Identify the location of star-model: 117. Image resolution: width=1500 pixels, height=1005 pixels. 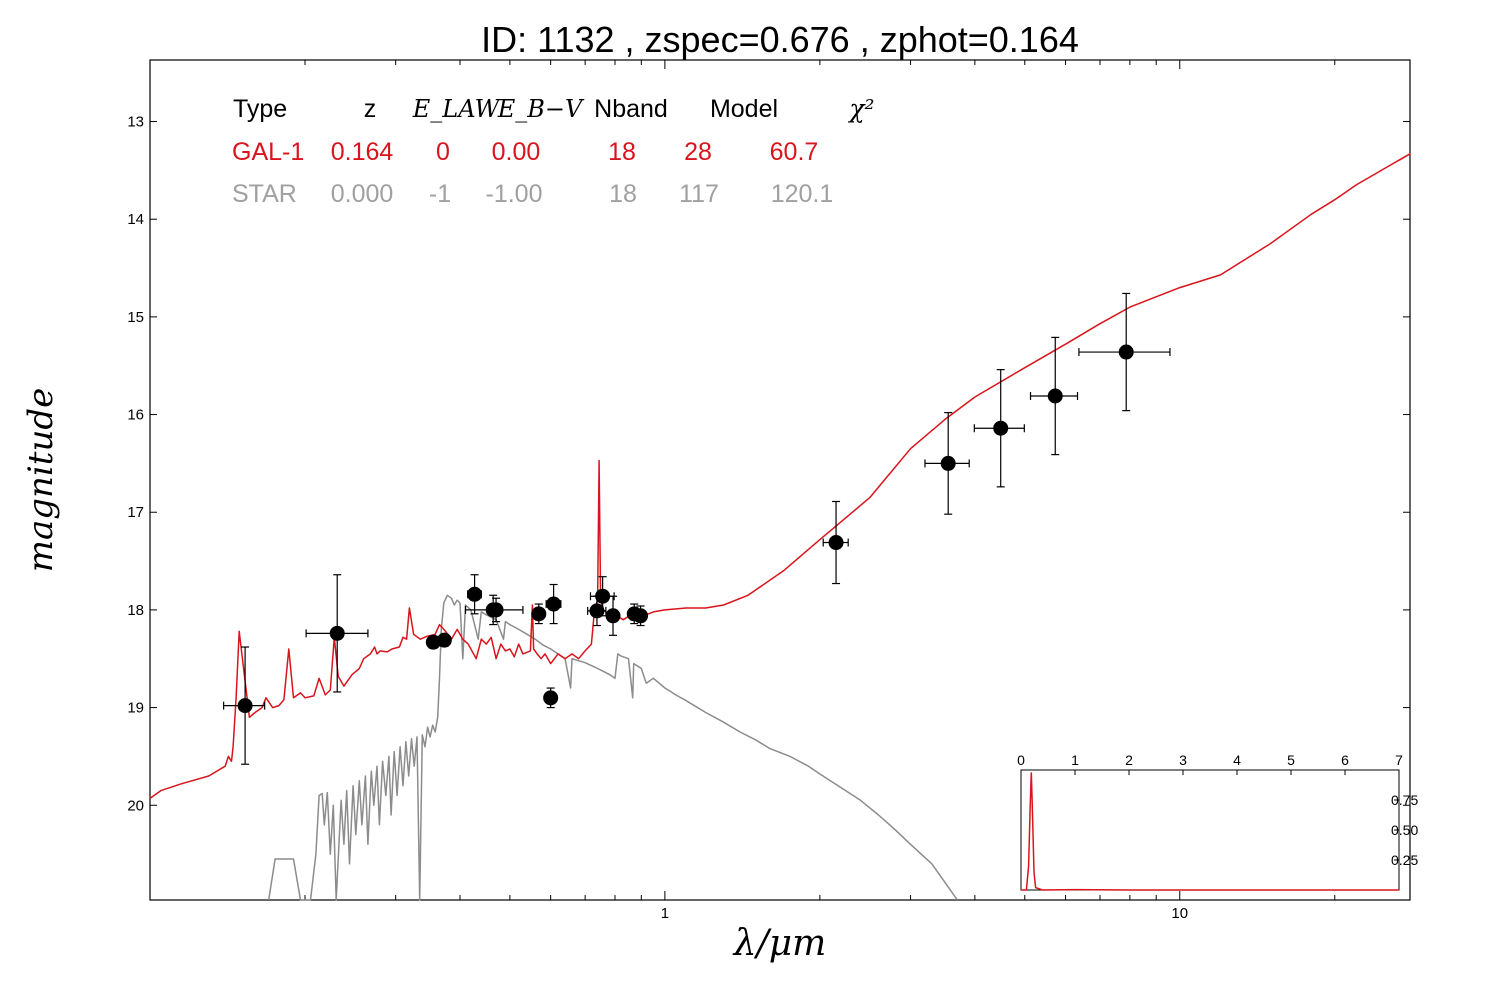
(699, 194).